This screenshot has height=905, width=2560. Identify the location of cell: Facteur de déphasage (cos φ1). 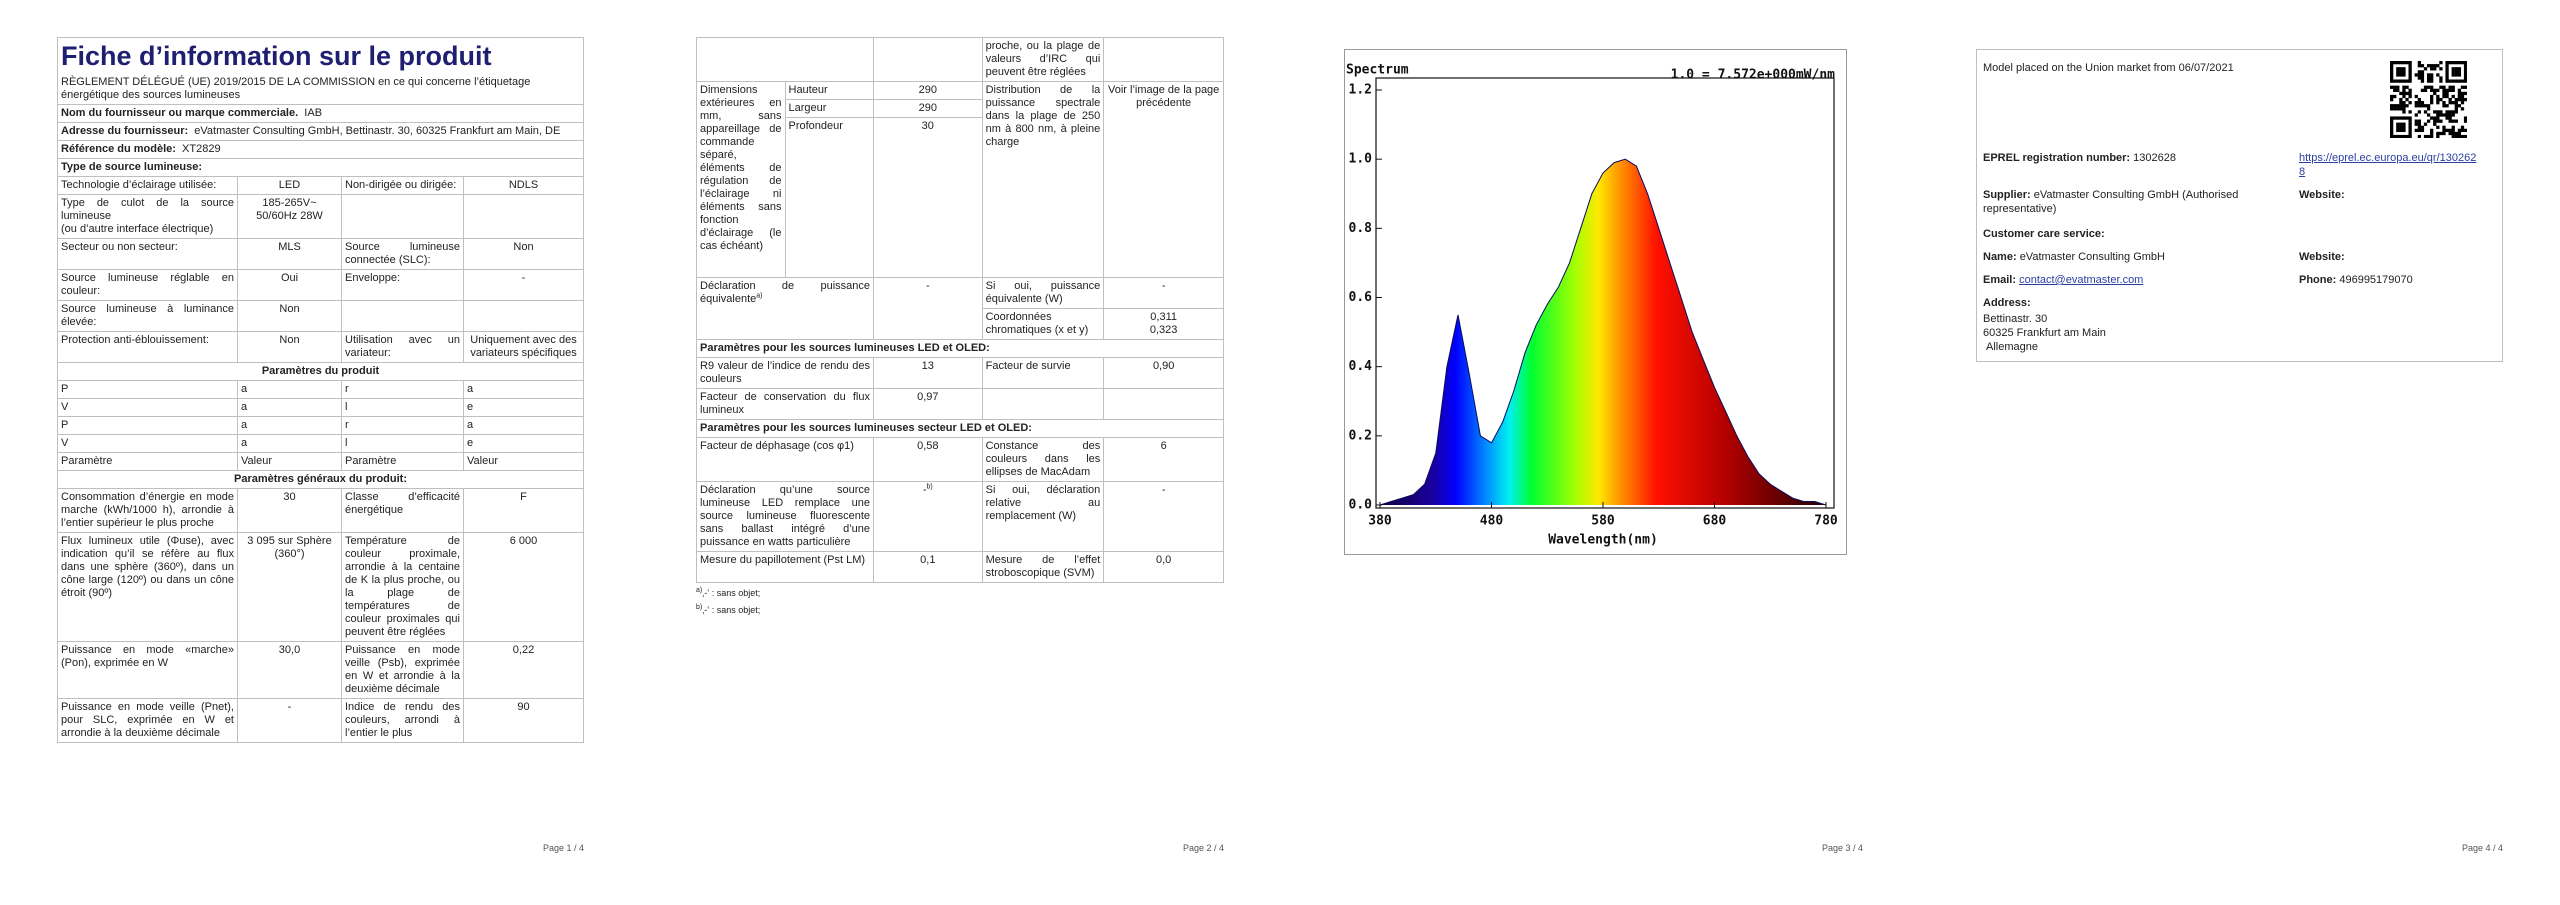
(785, 459).